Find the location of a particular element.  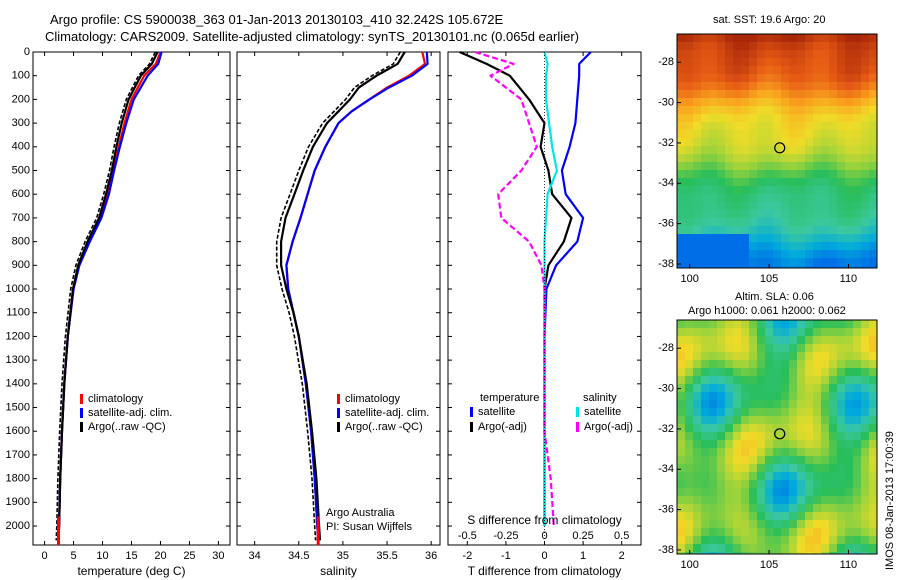

series-line-satellite-adj-clim- is located at coordinates (357, 296).